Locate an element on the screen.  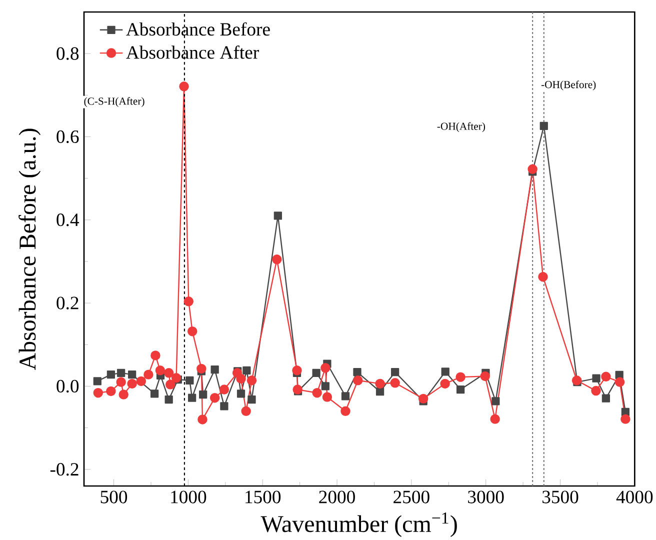
y-tick-label: -0.2 is located at coordinates (64, 469).